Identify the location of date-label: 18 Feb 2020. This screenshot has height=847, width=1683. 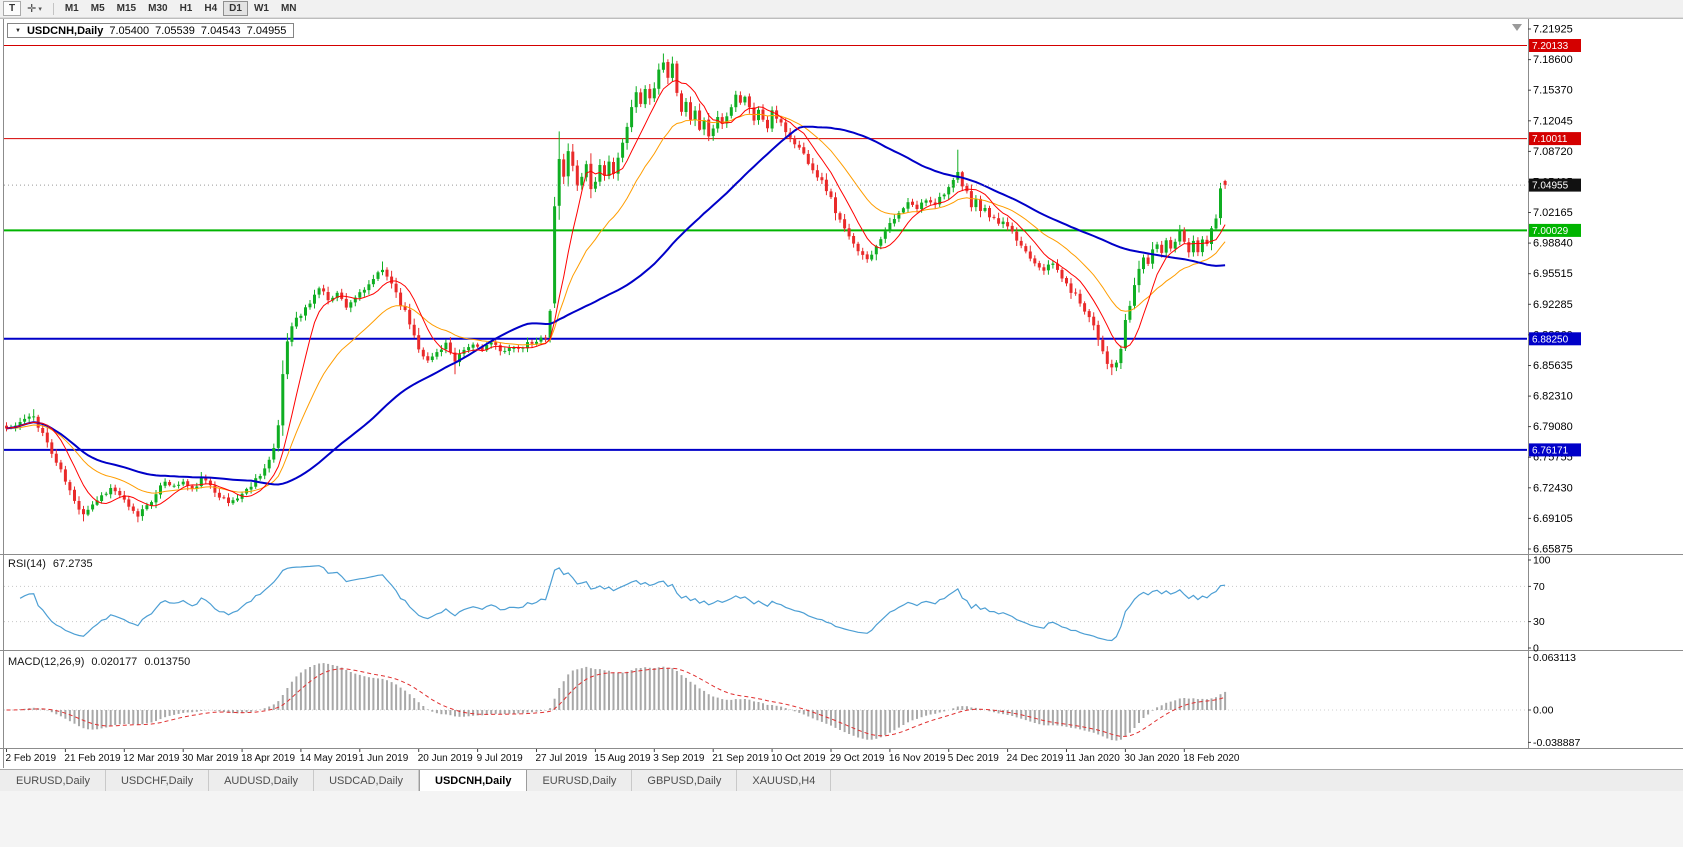
(1211, 758).